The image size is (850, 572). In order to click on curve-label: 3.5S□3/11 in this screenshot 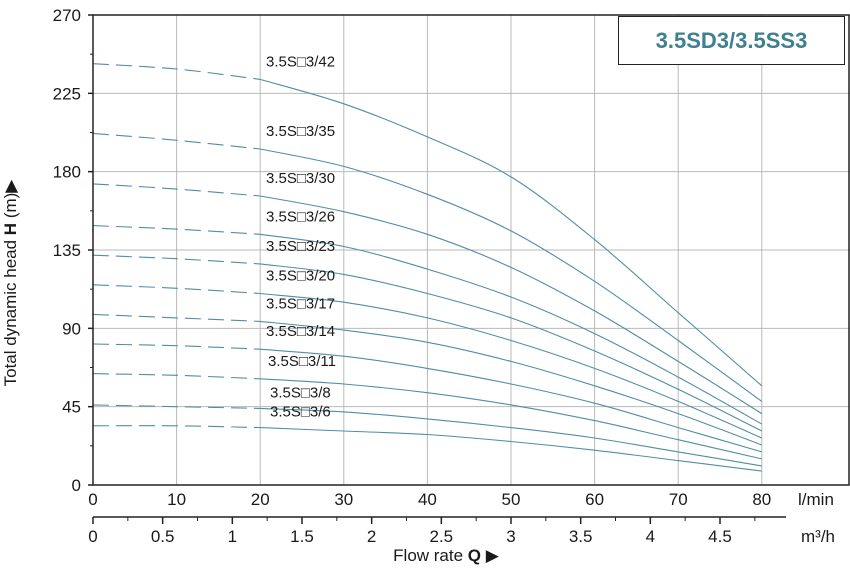, I will do `click(302, 361)`.